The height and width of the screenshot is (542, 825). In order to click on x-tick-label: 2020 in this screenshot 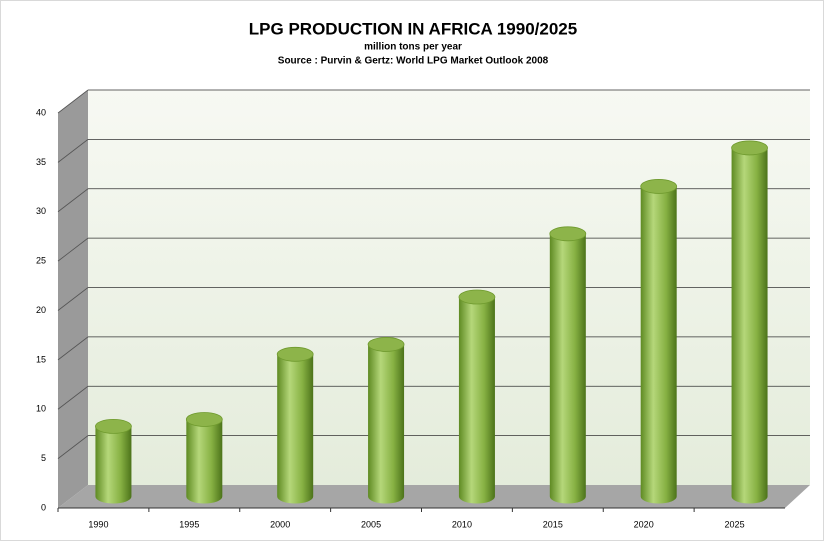, I will do `click(644, 524)`.